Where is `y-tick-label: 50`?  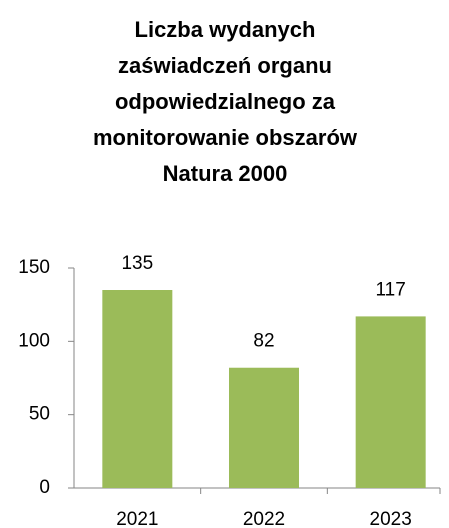
y-tick-label: 50 is located at coordinates (39, 414).